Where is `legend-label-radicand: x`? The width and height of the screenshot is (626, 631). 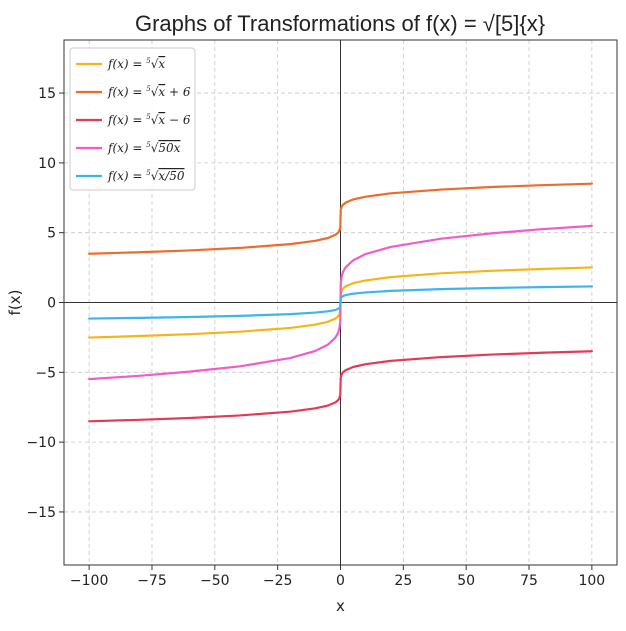
legend-label-radicand: x is located at coordinates (161, 64).